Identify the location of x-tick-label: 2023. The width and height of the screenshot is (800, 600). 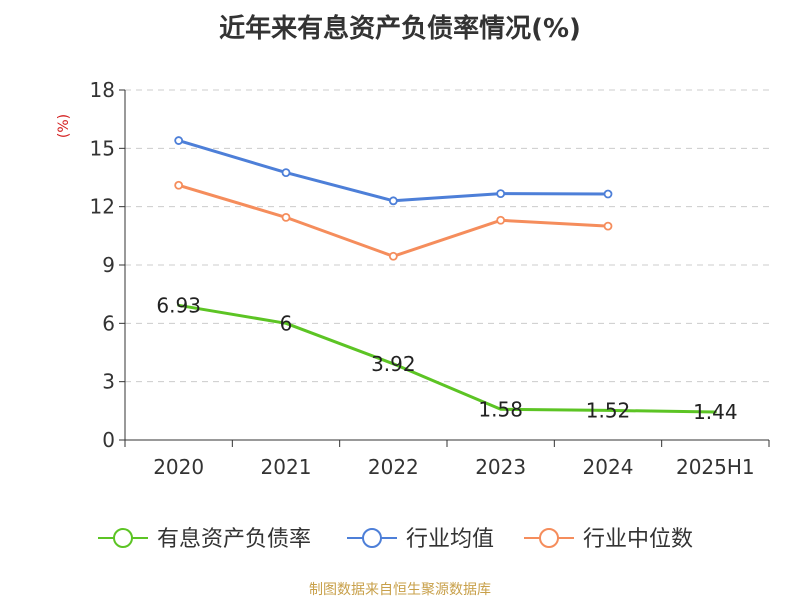
(500, 467).